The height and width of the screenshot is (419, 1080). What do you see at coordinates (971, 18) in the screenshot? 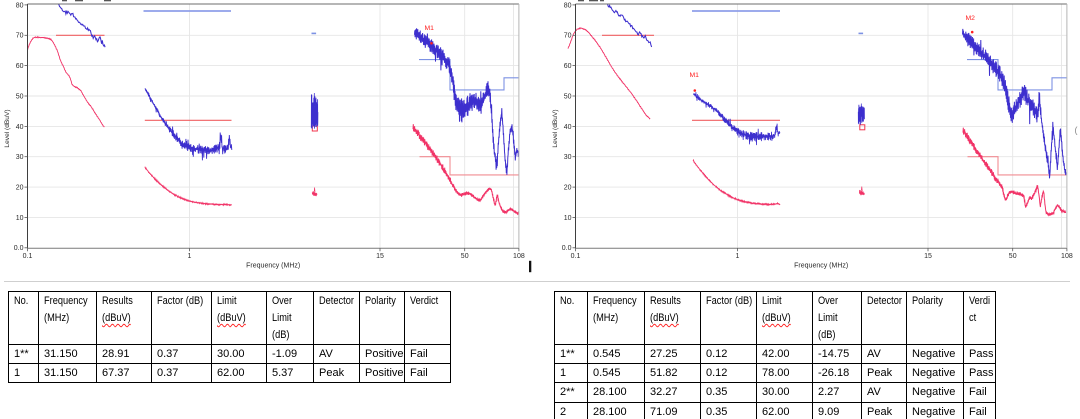
I see `svg-text: M2` at bounding box center [971, 18].